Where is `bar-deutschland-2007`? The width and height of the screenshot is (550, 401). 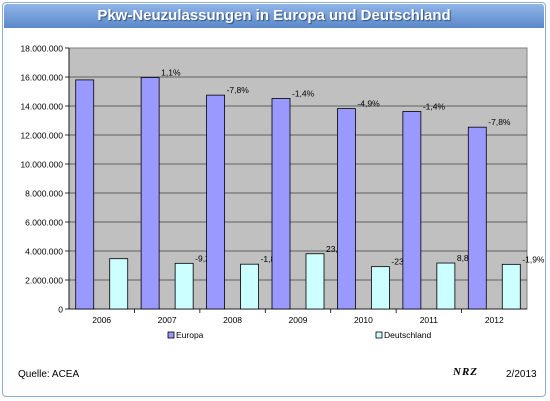 bar-deutschland-2007 is located at coordinates (184, 286).